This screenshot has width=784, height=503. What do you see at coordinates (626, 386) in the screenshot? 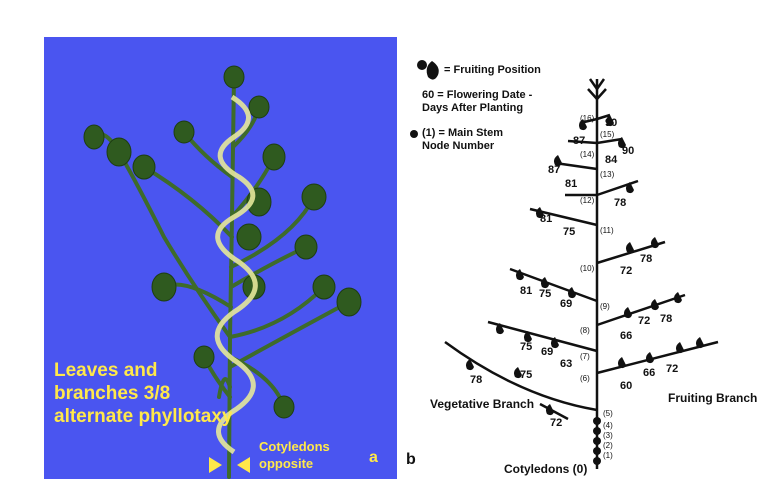
I see `flowering-date: 60` at bounding box center [626, 386].